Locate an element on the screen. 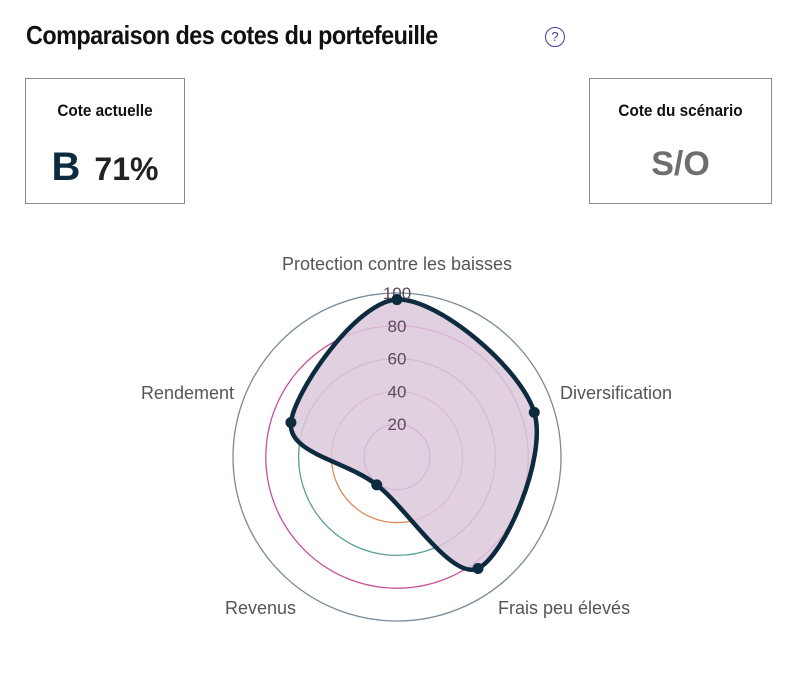  tick-label: 100 is located at coordinates (397, 293).